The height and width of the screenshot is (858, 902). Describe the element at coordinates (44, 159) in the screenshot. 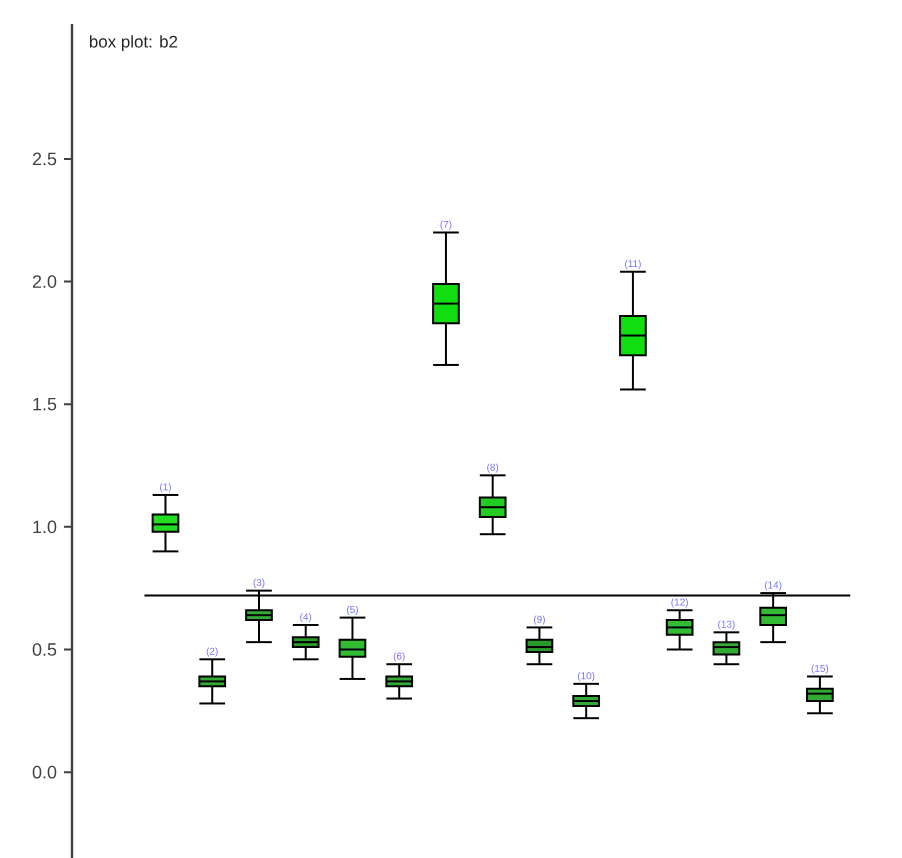

I see `y-tick-label: 2.5` at that location.